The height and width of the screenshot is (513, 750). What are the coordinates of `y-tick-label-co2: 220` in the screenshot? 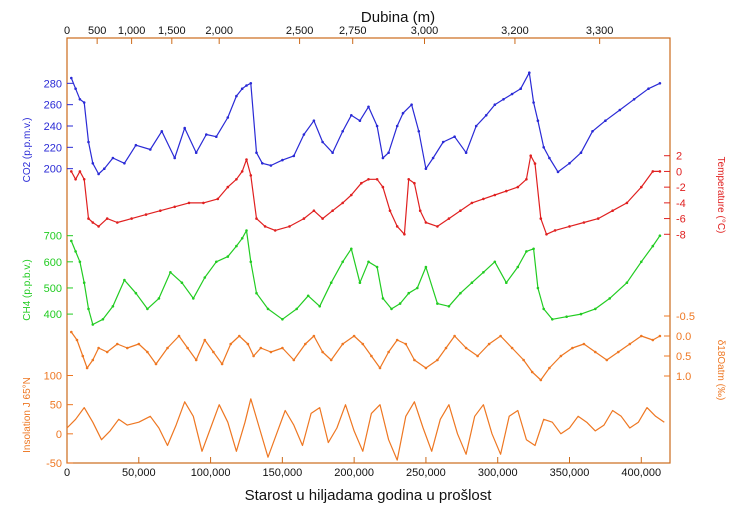 It's located at (53, 148).